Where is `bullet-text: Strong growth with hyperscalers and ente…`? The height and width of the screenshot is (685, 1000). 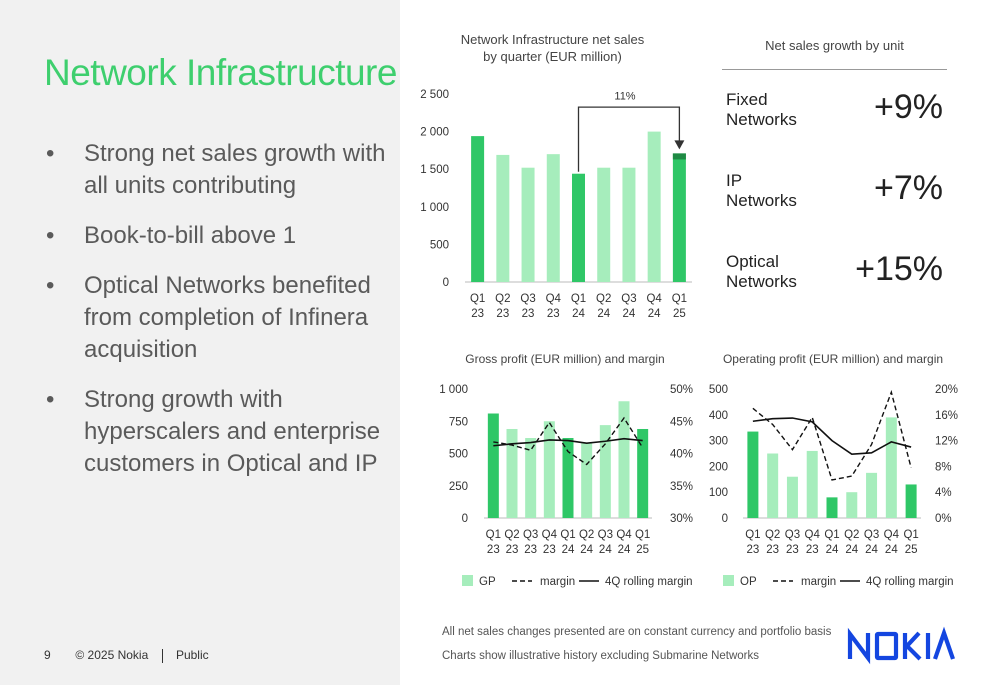 bullet-text: Strong growth with hyperscalers and ente… is located at coordinates (232, 431).